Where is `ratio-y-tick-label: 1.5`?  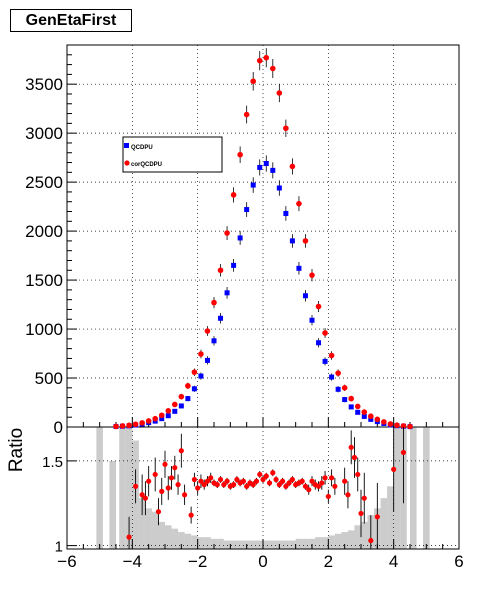
ratio-y-tick-label: 1.5 is located at coordinates (52, 462).